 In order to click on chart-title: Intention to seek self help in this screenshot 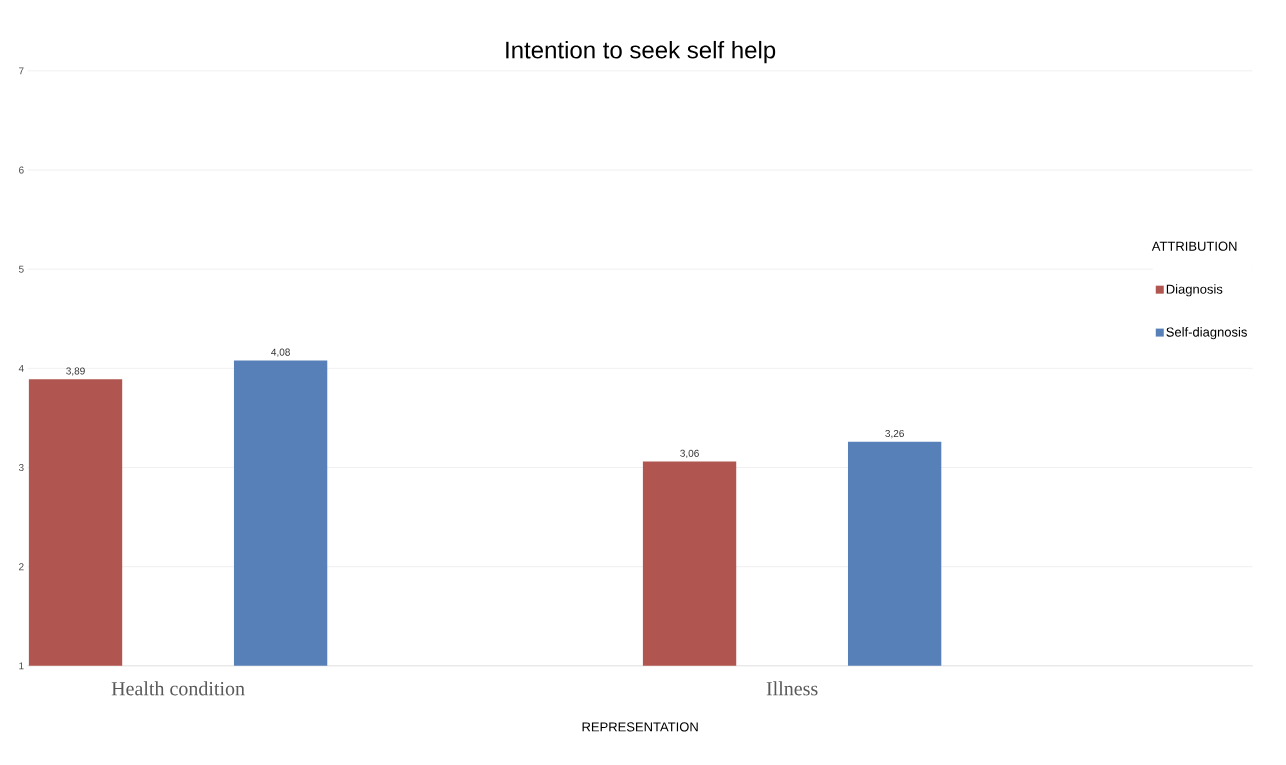, I will do `click(641, 52)`.